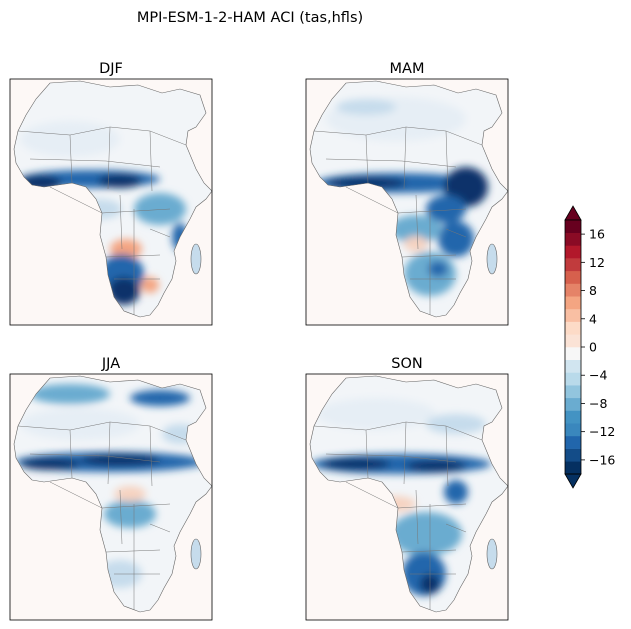  Describe the element at coordinates (593, 290) in the screenshot. I see `colorbar-tick-label: 8` at that location.